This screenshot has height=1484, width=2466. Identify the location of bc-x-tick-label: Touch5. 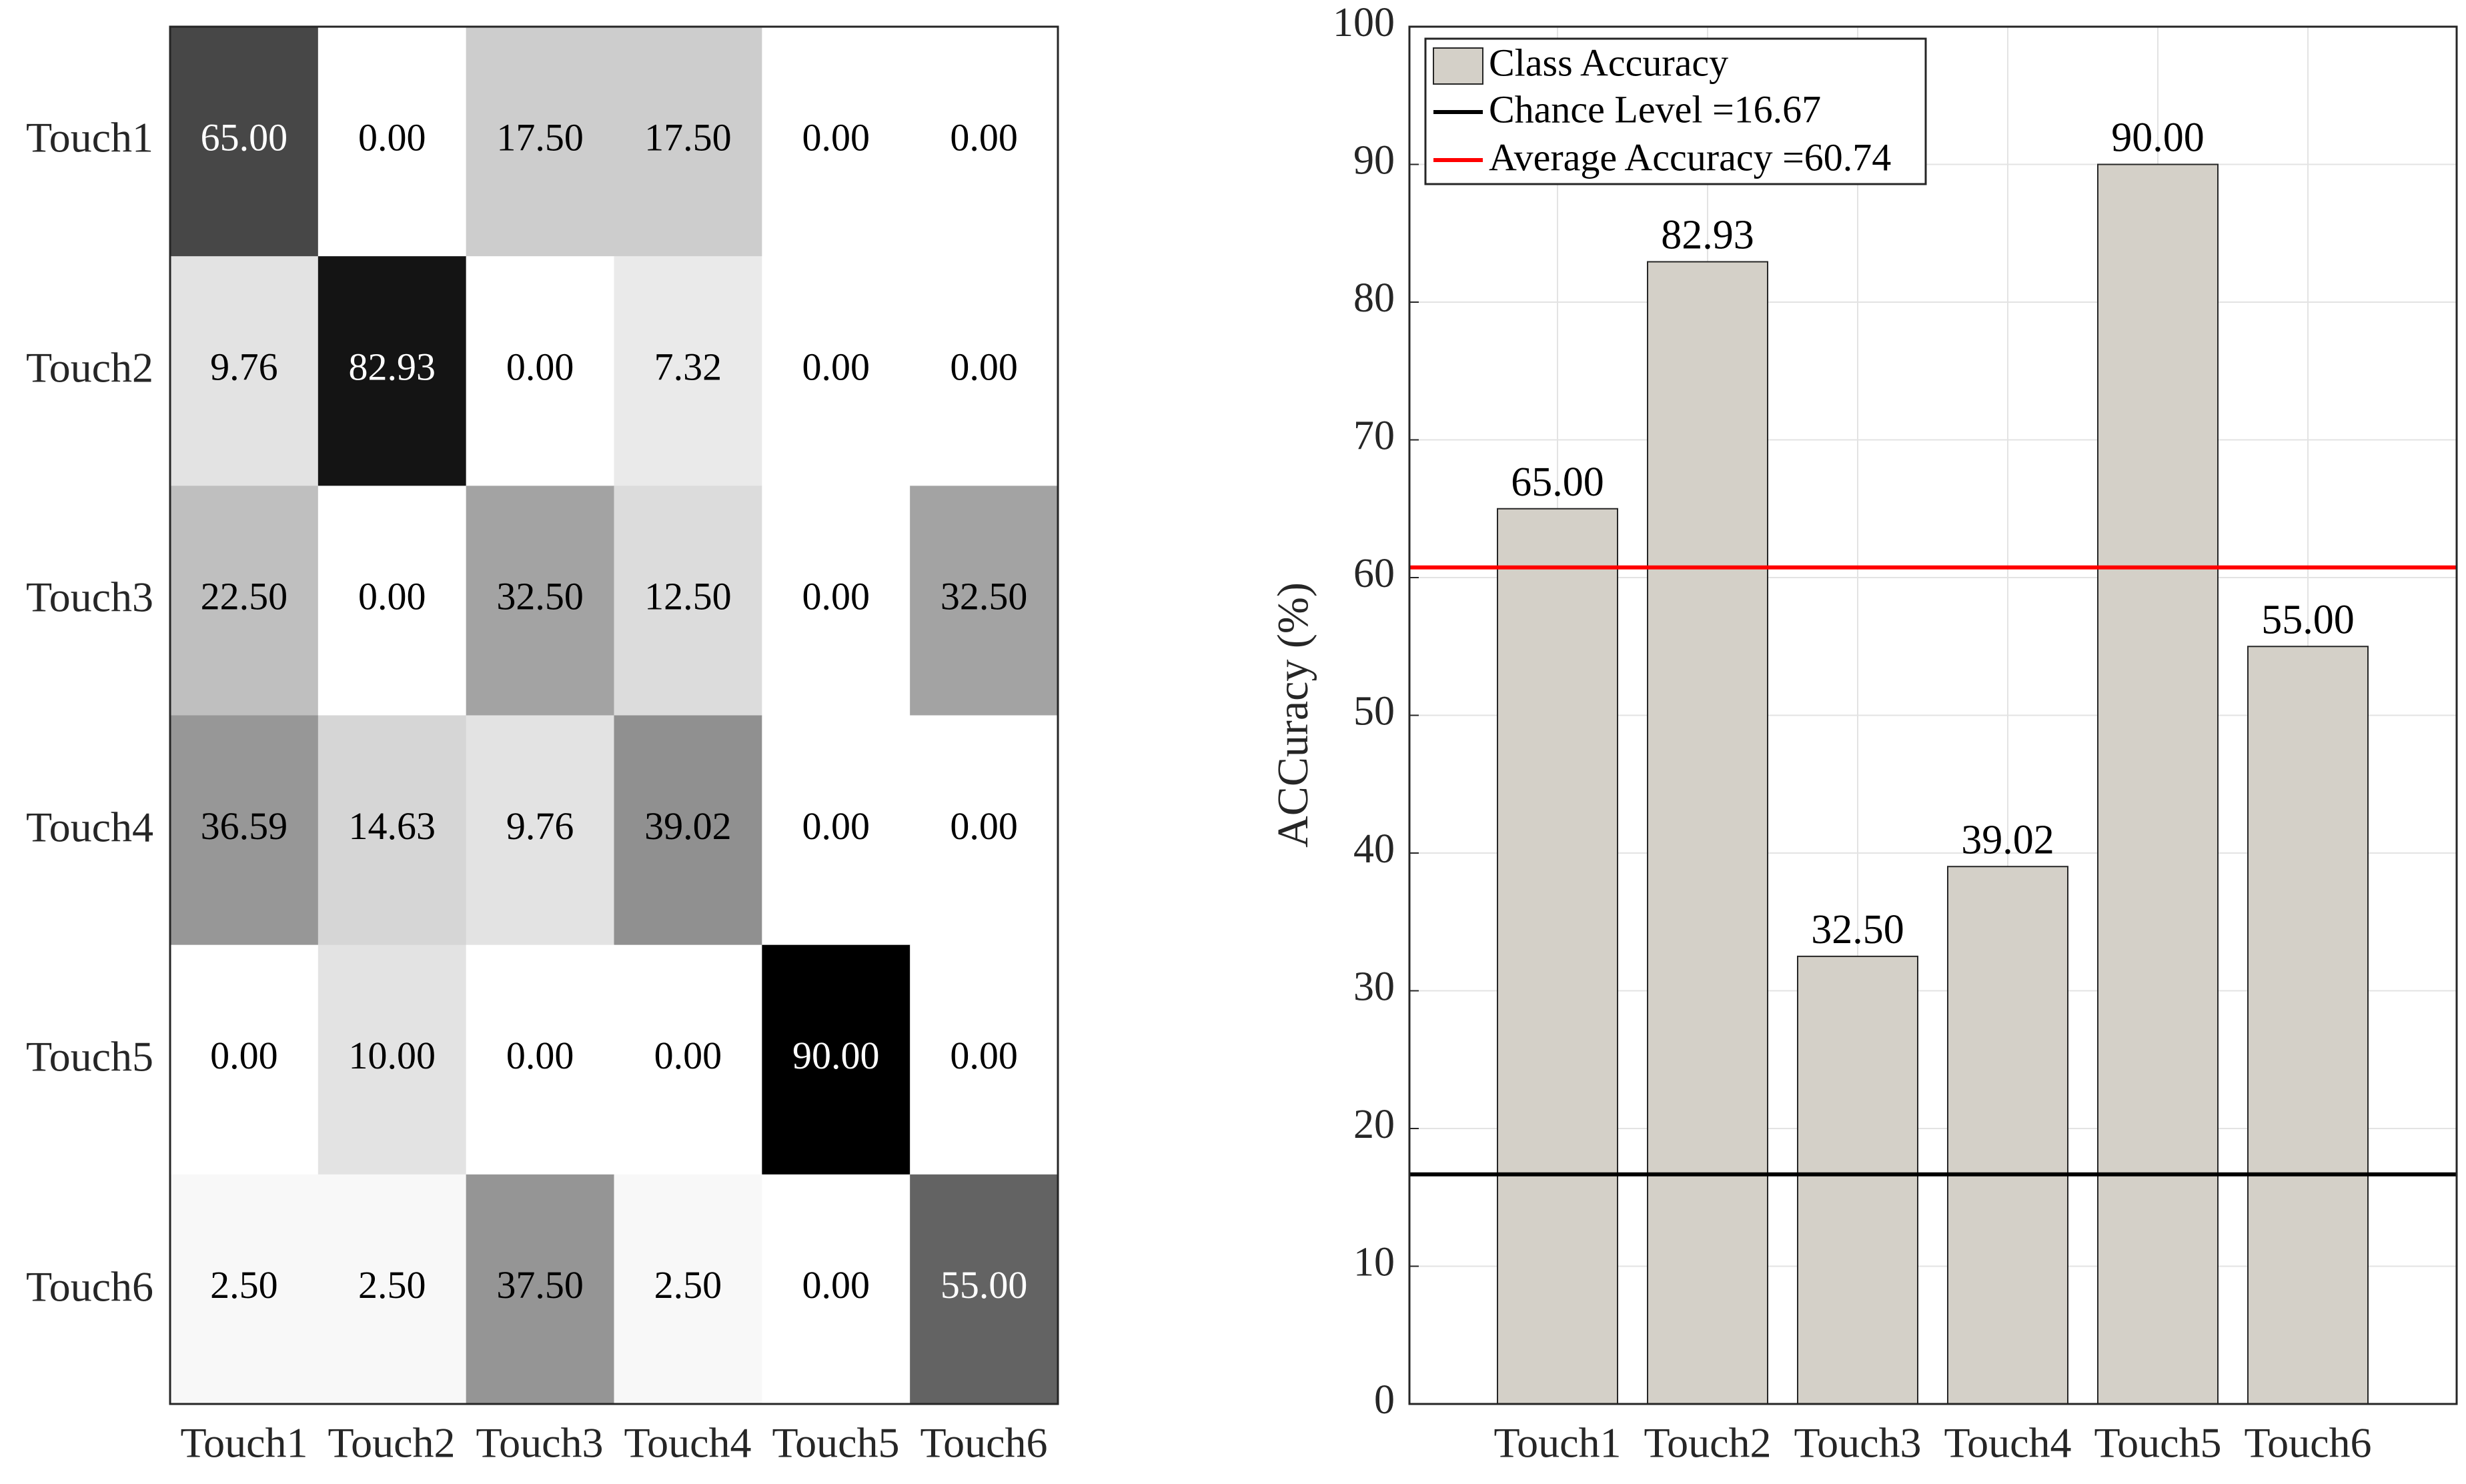
(2157, 1443).